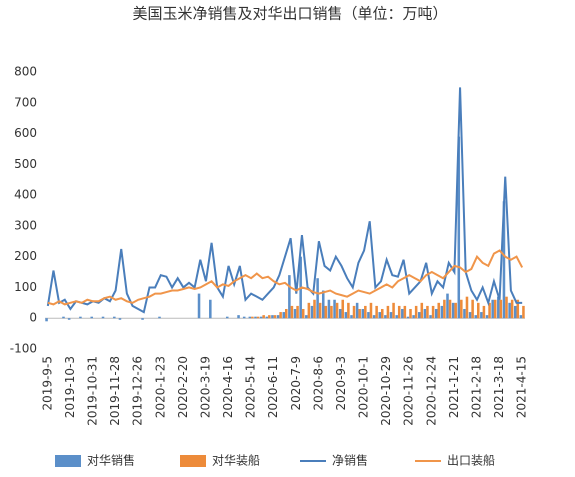 Image resolution: width=575 pixels, height=477 pixels. What do you see at coordinates (386, 391) in the screenshot?
I see `x-tick-label: 2020-10-29` at bounding box center [386, 391].